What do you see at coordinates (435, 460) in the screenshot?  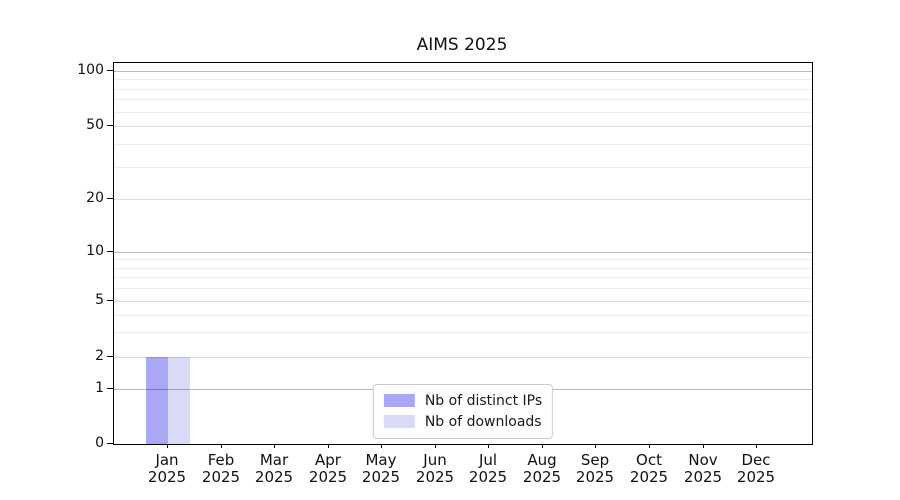 I see `x-tick-month: Jun` at bounding box center [435, 460].